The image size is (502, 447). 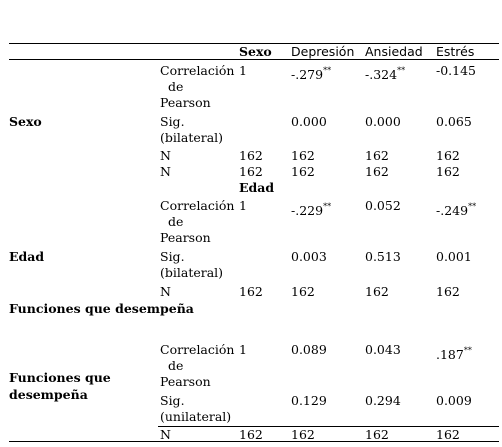 I want to click on col-header-funciones: Funciones que desempeña, so click(x=101, y=308).